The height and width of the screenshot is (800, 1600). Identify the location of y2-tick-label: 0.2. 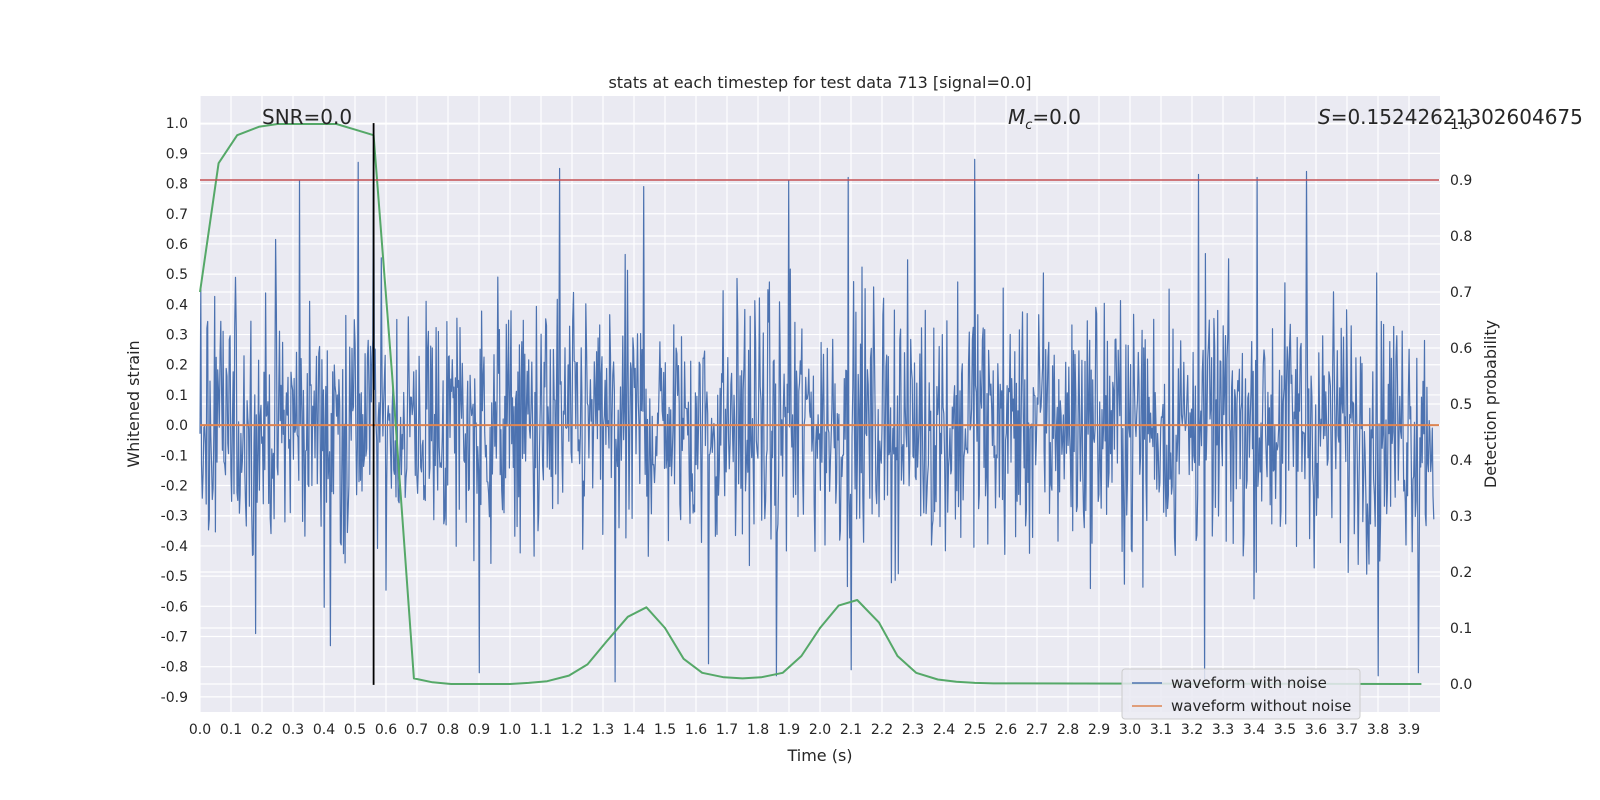
(1461, 573).